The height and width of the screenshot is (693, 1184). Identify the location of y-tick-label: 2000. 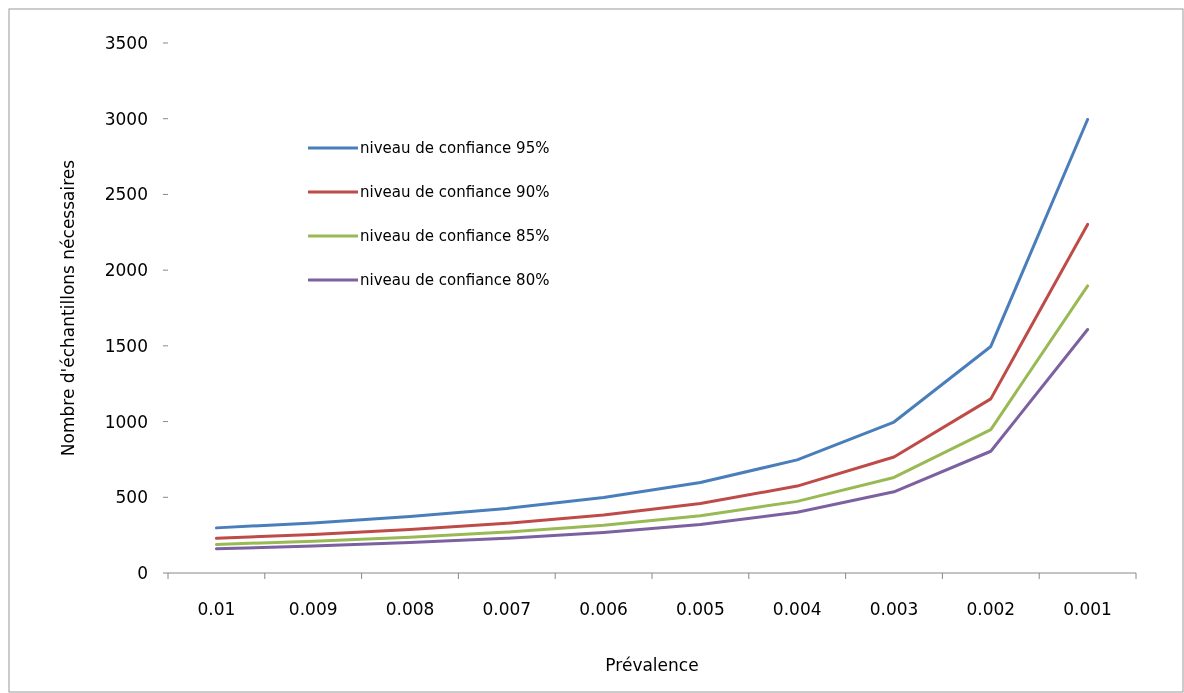
(126, 270).